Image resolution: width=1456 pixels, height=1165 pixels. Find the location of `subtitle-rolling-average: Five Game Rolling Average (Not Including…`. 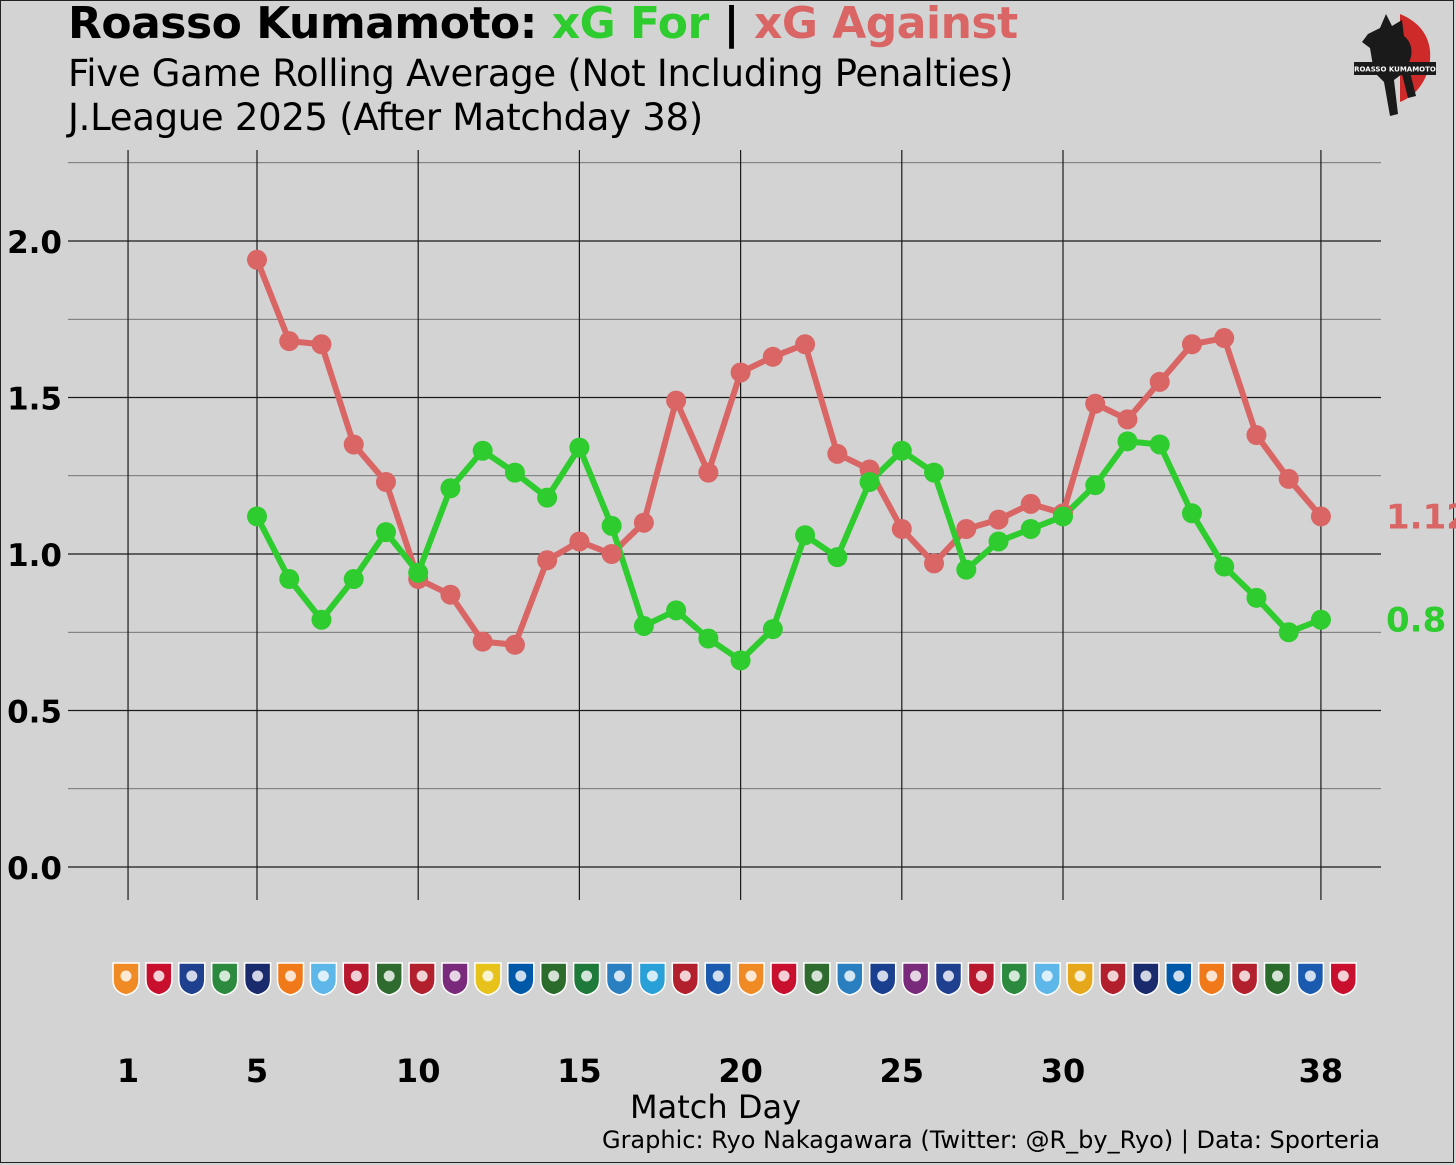

subtitle-rolling-average: Five Game Rolling Average (Not Including… is located at coordinates (541, 73).